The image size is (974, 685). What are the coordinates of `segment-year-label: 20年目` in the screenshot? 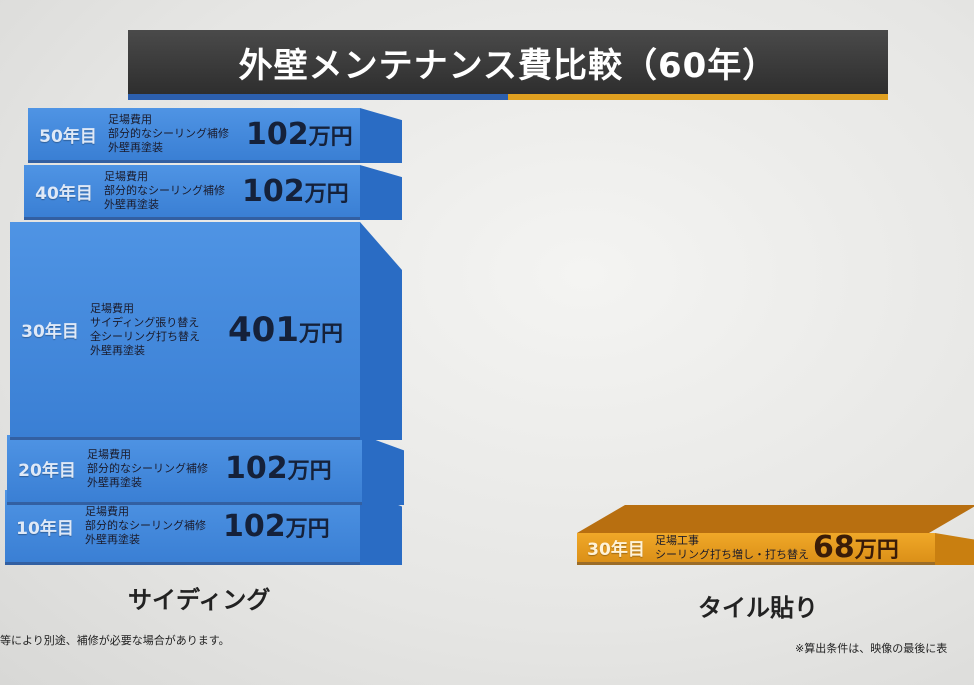 It's located at (47, 471).